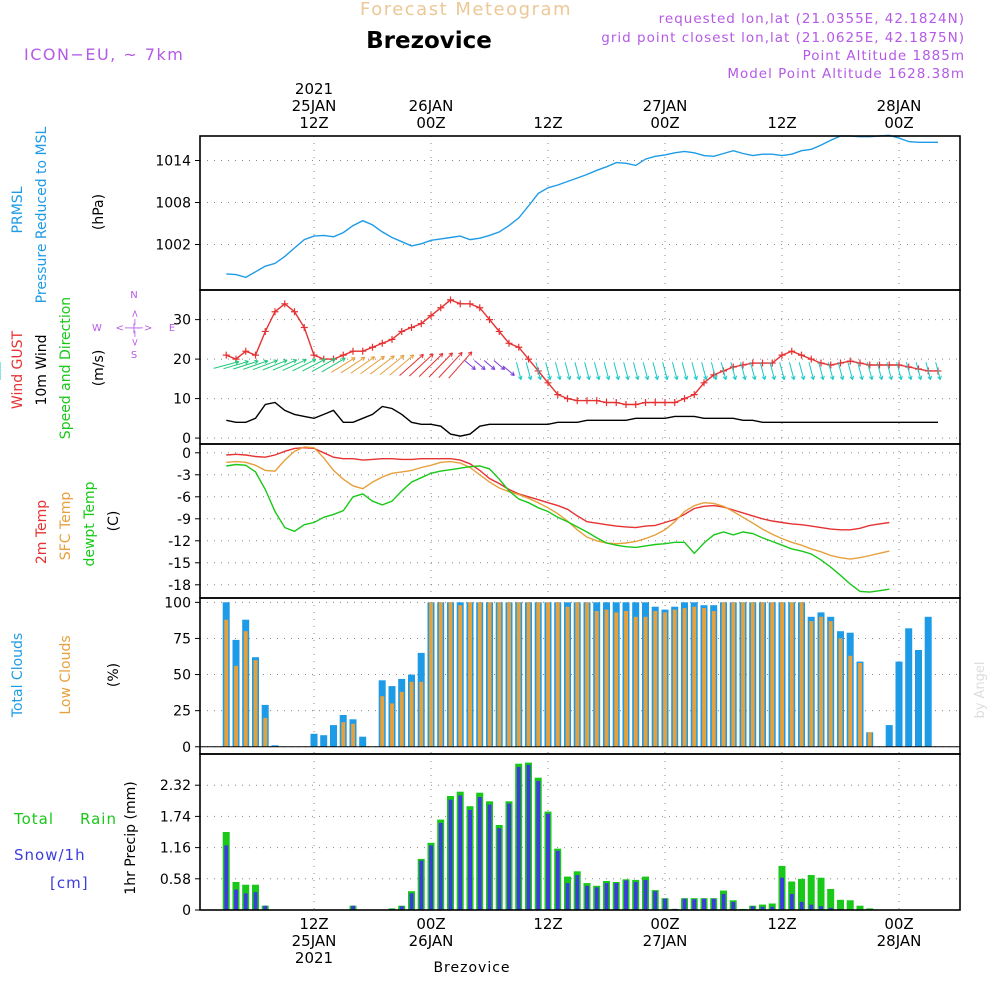  Describe the element at coordinates (175, 880) in the screenshot. I see `y-tick-label: 0.58` at that location.